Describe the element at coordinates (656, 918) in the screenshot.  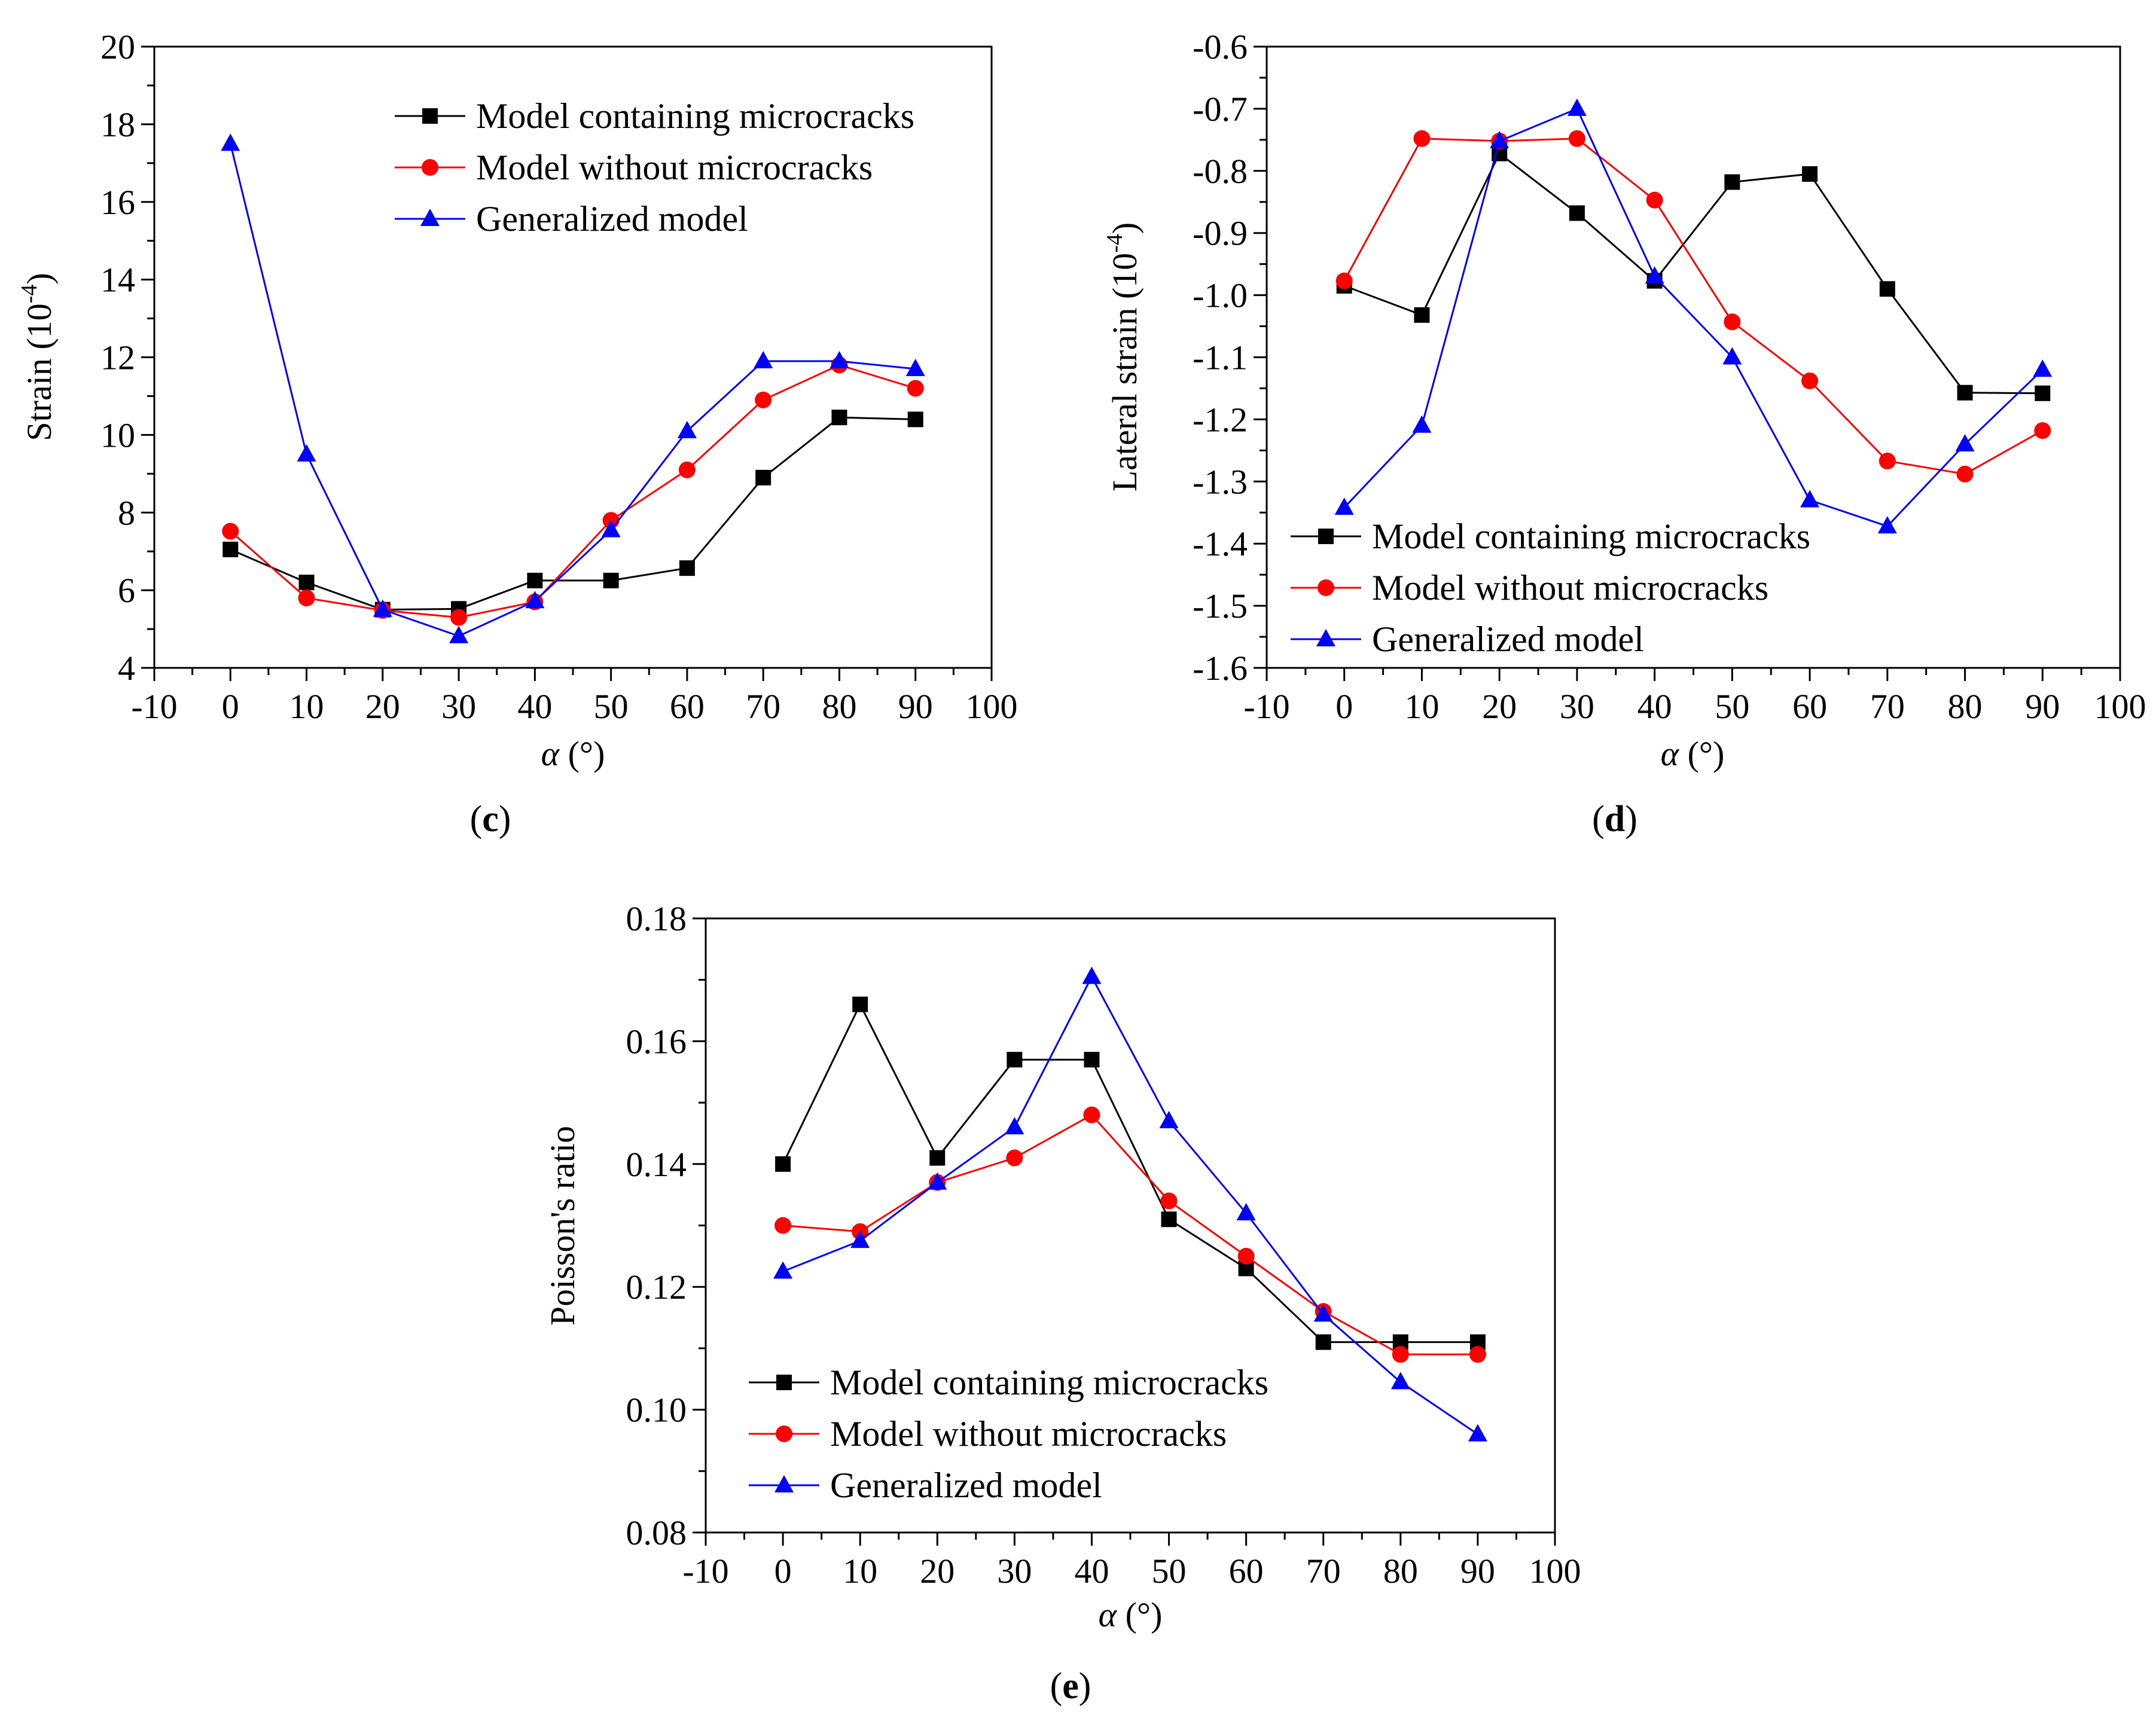
I see `y-tick-label: 0.18` at that location.